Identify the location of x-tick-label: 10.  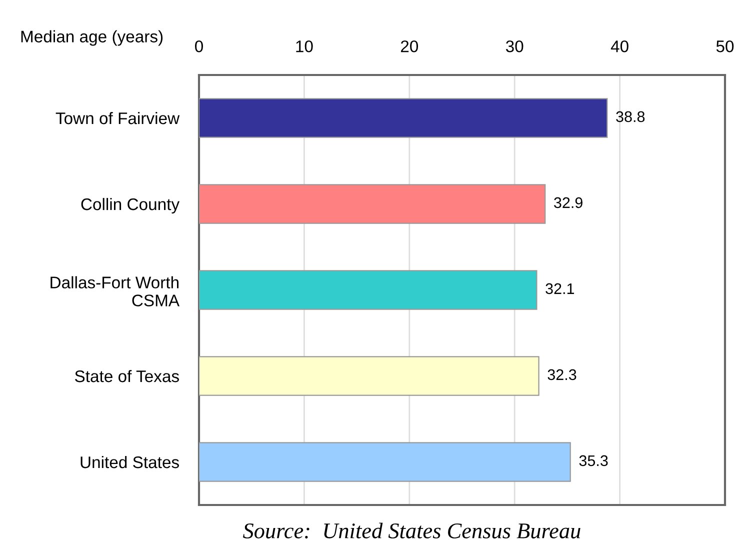
(304, 46).